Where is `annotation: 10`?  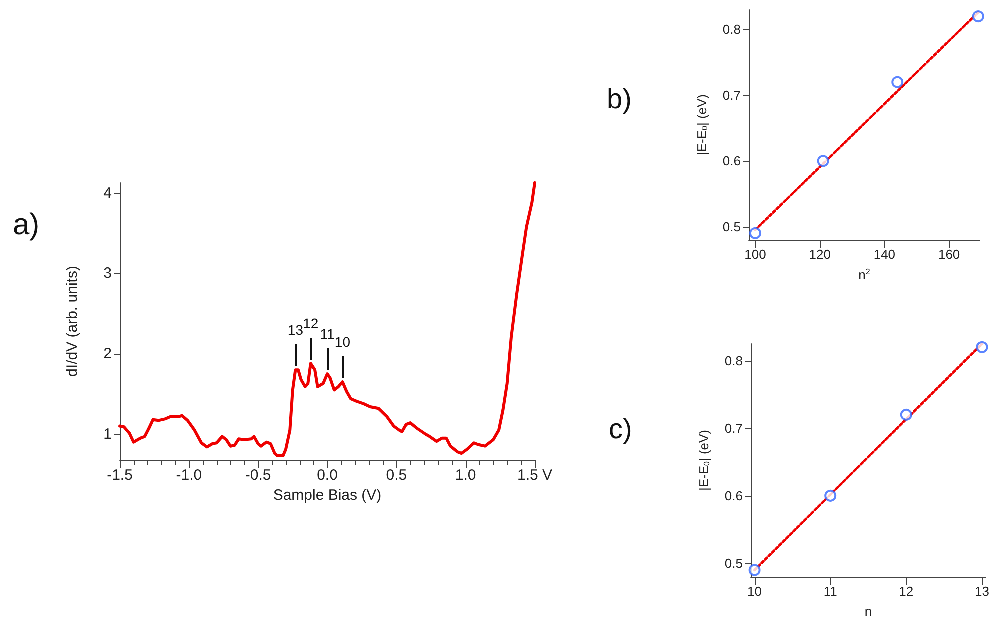 annotation: 10 is located at coordinates (342, 342).